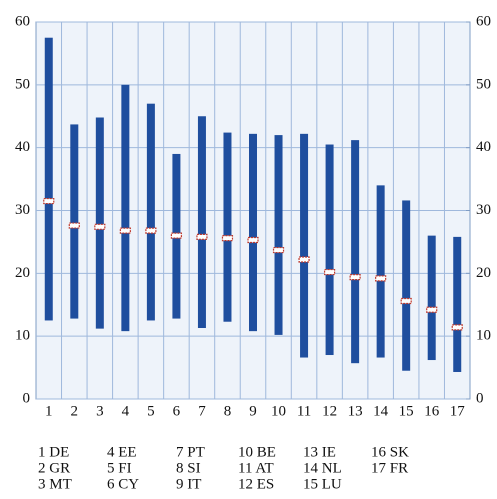  I want to click on x-tick-label: 2, so click(75, 411).